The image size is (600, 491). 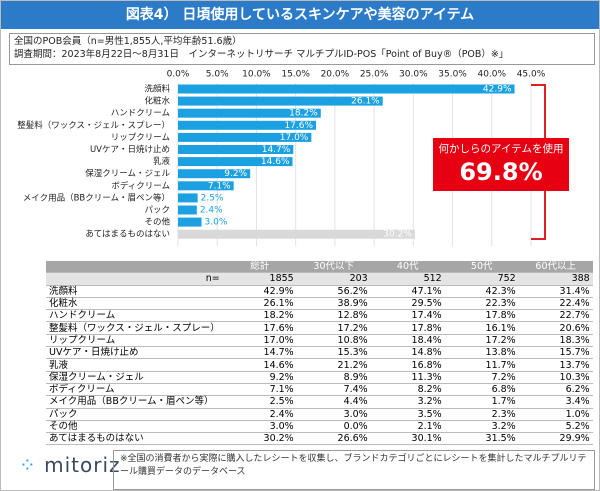 I want to click on row-label: 化粧水, so click(x=134, y=304).